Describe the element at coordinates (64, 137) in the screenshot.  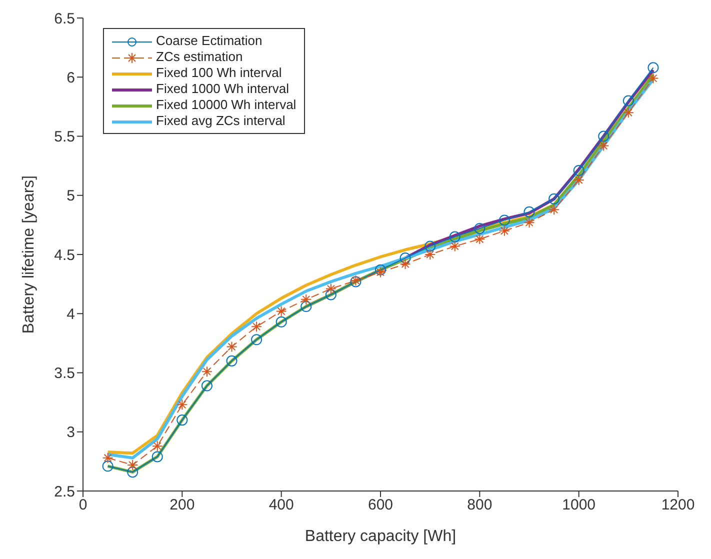
I see `y-tick-label: 5.5` at that location.